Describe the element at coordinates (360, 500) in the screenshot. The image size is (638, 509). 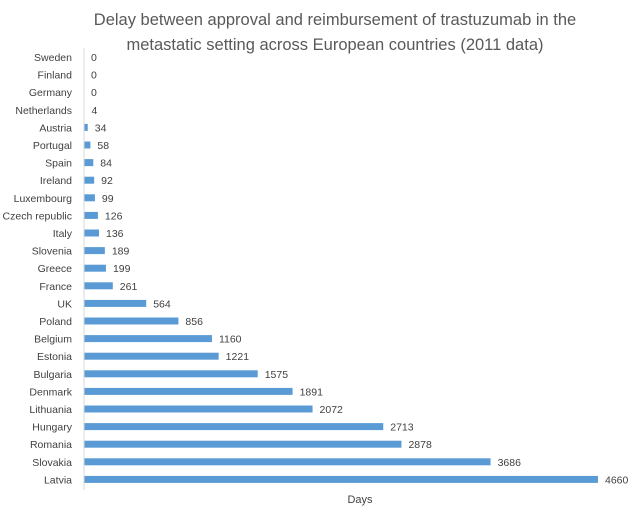
I see `x-axis-title: Days` at that location.